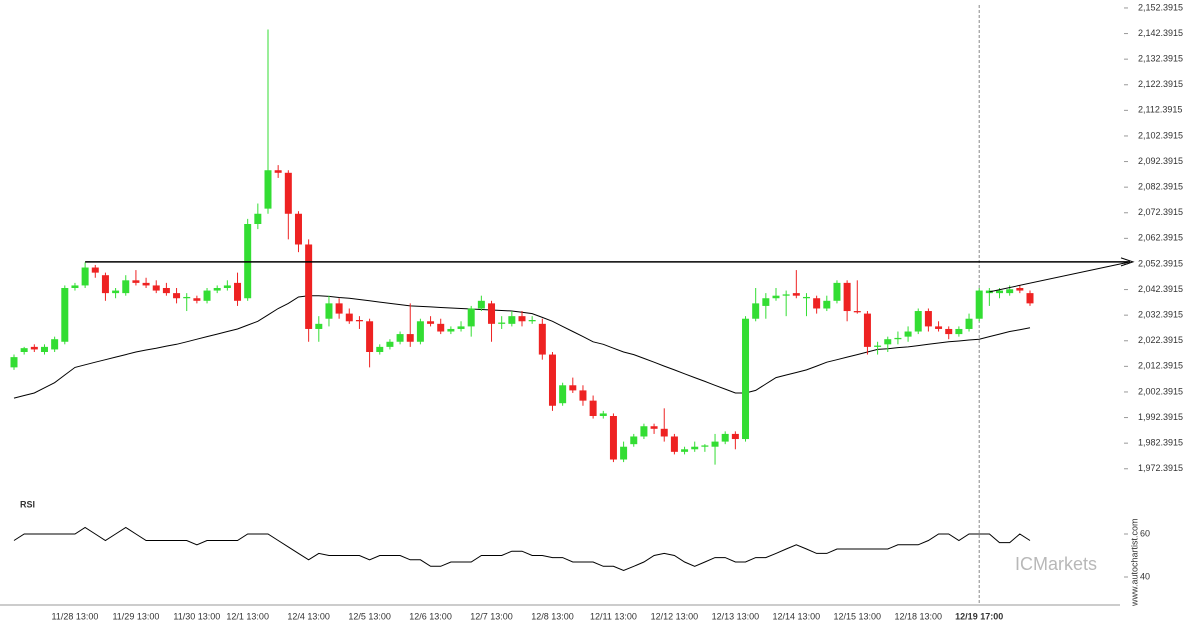  What do you see at coordinates (1134, 562) in the screenshot?
I see `source-label: www.autochartist.com` at bounding box center [1134, 562].